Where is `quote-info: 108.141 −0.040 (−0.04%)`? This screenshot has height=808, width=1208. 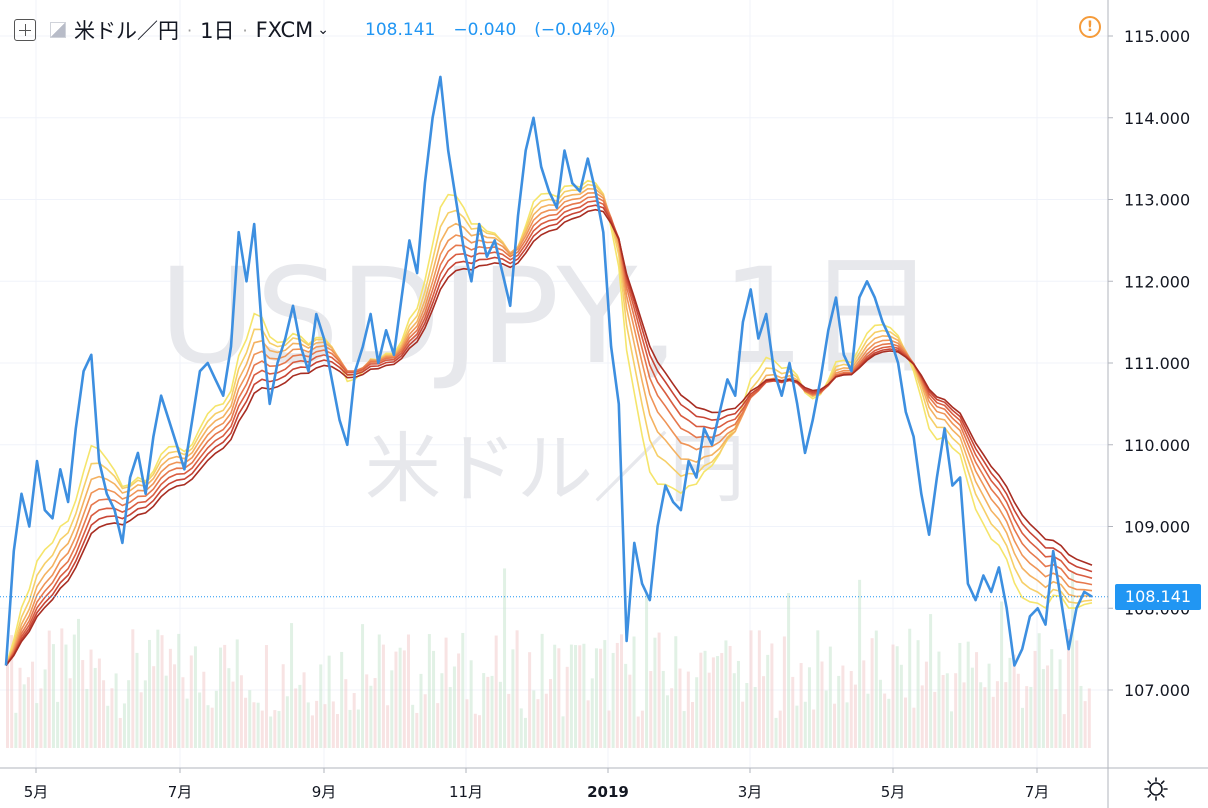 quote-info: 108.141 −0.040 (−0.04%) is located at coordinates (499, 30).